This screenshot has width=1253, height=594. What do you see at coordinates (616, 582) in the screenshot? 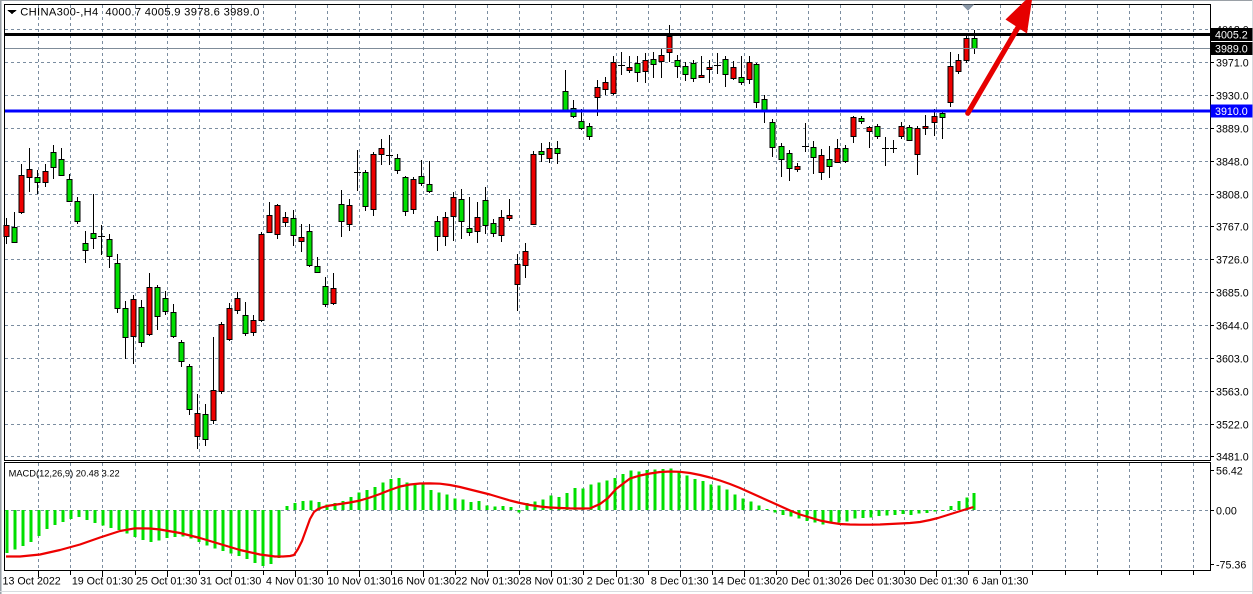
I see `svg-text: 2 Dec 01:30` at bounding box center [616, 582].